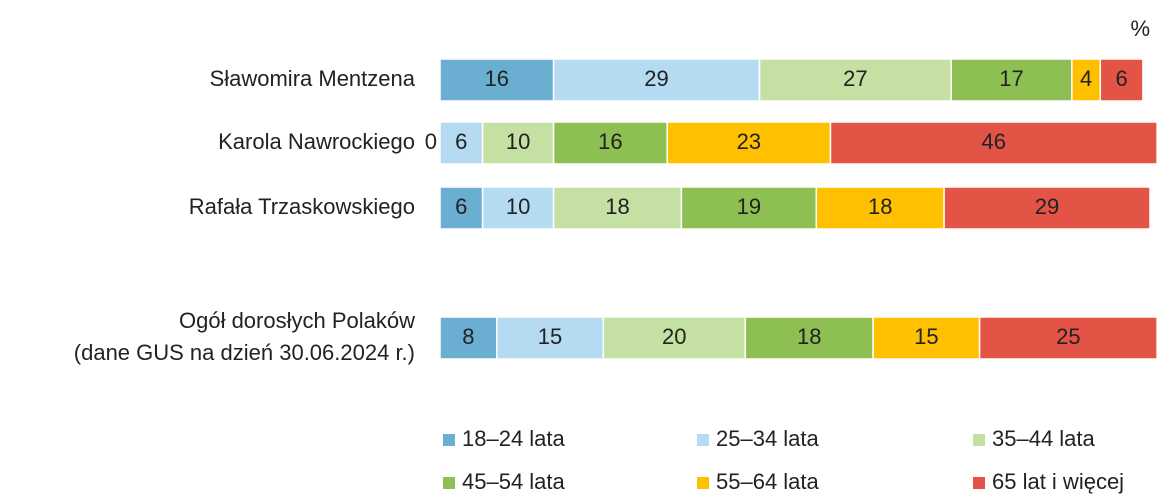 Image resolution: width=1161 pixels, height=498 pixels. What do you see at coordinates (514, 438) in the screenshot?
I see `legend-label: 18–24 lata` at bounding box center [514, 438].